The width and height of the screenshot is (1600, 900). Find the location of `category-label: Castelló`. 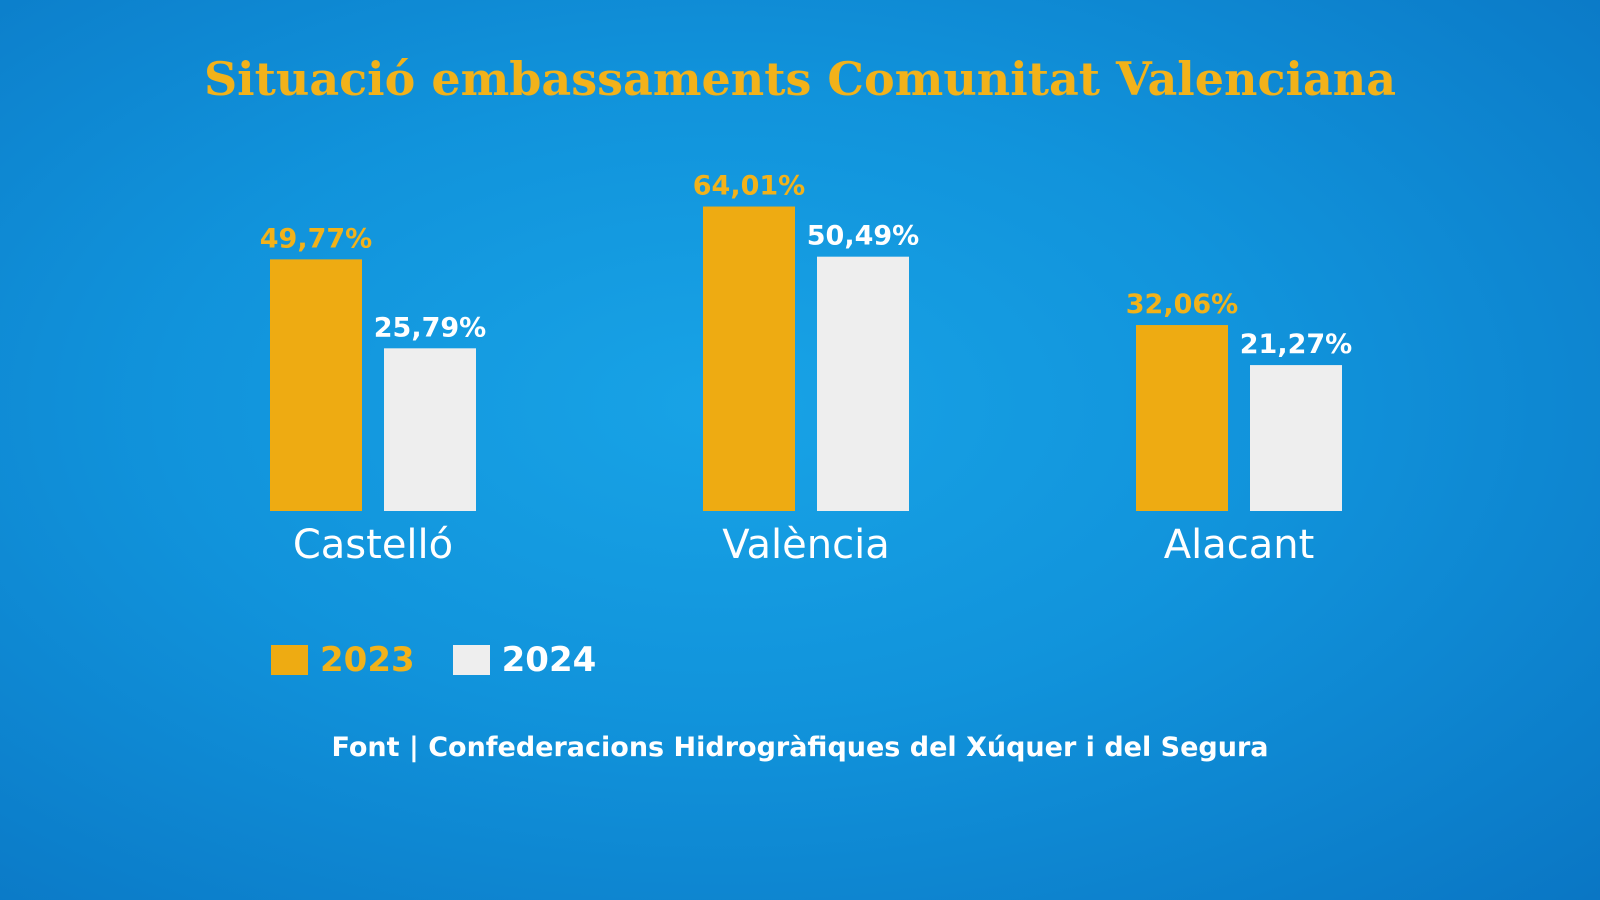

category-label: Castelló is located at coordinates (373, 545).